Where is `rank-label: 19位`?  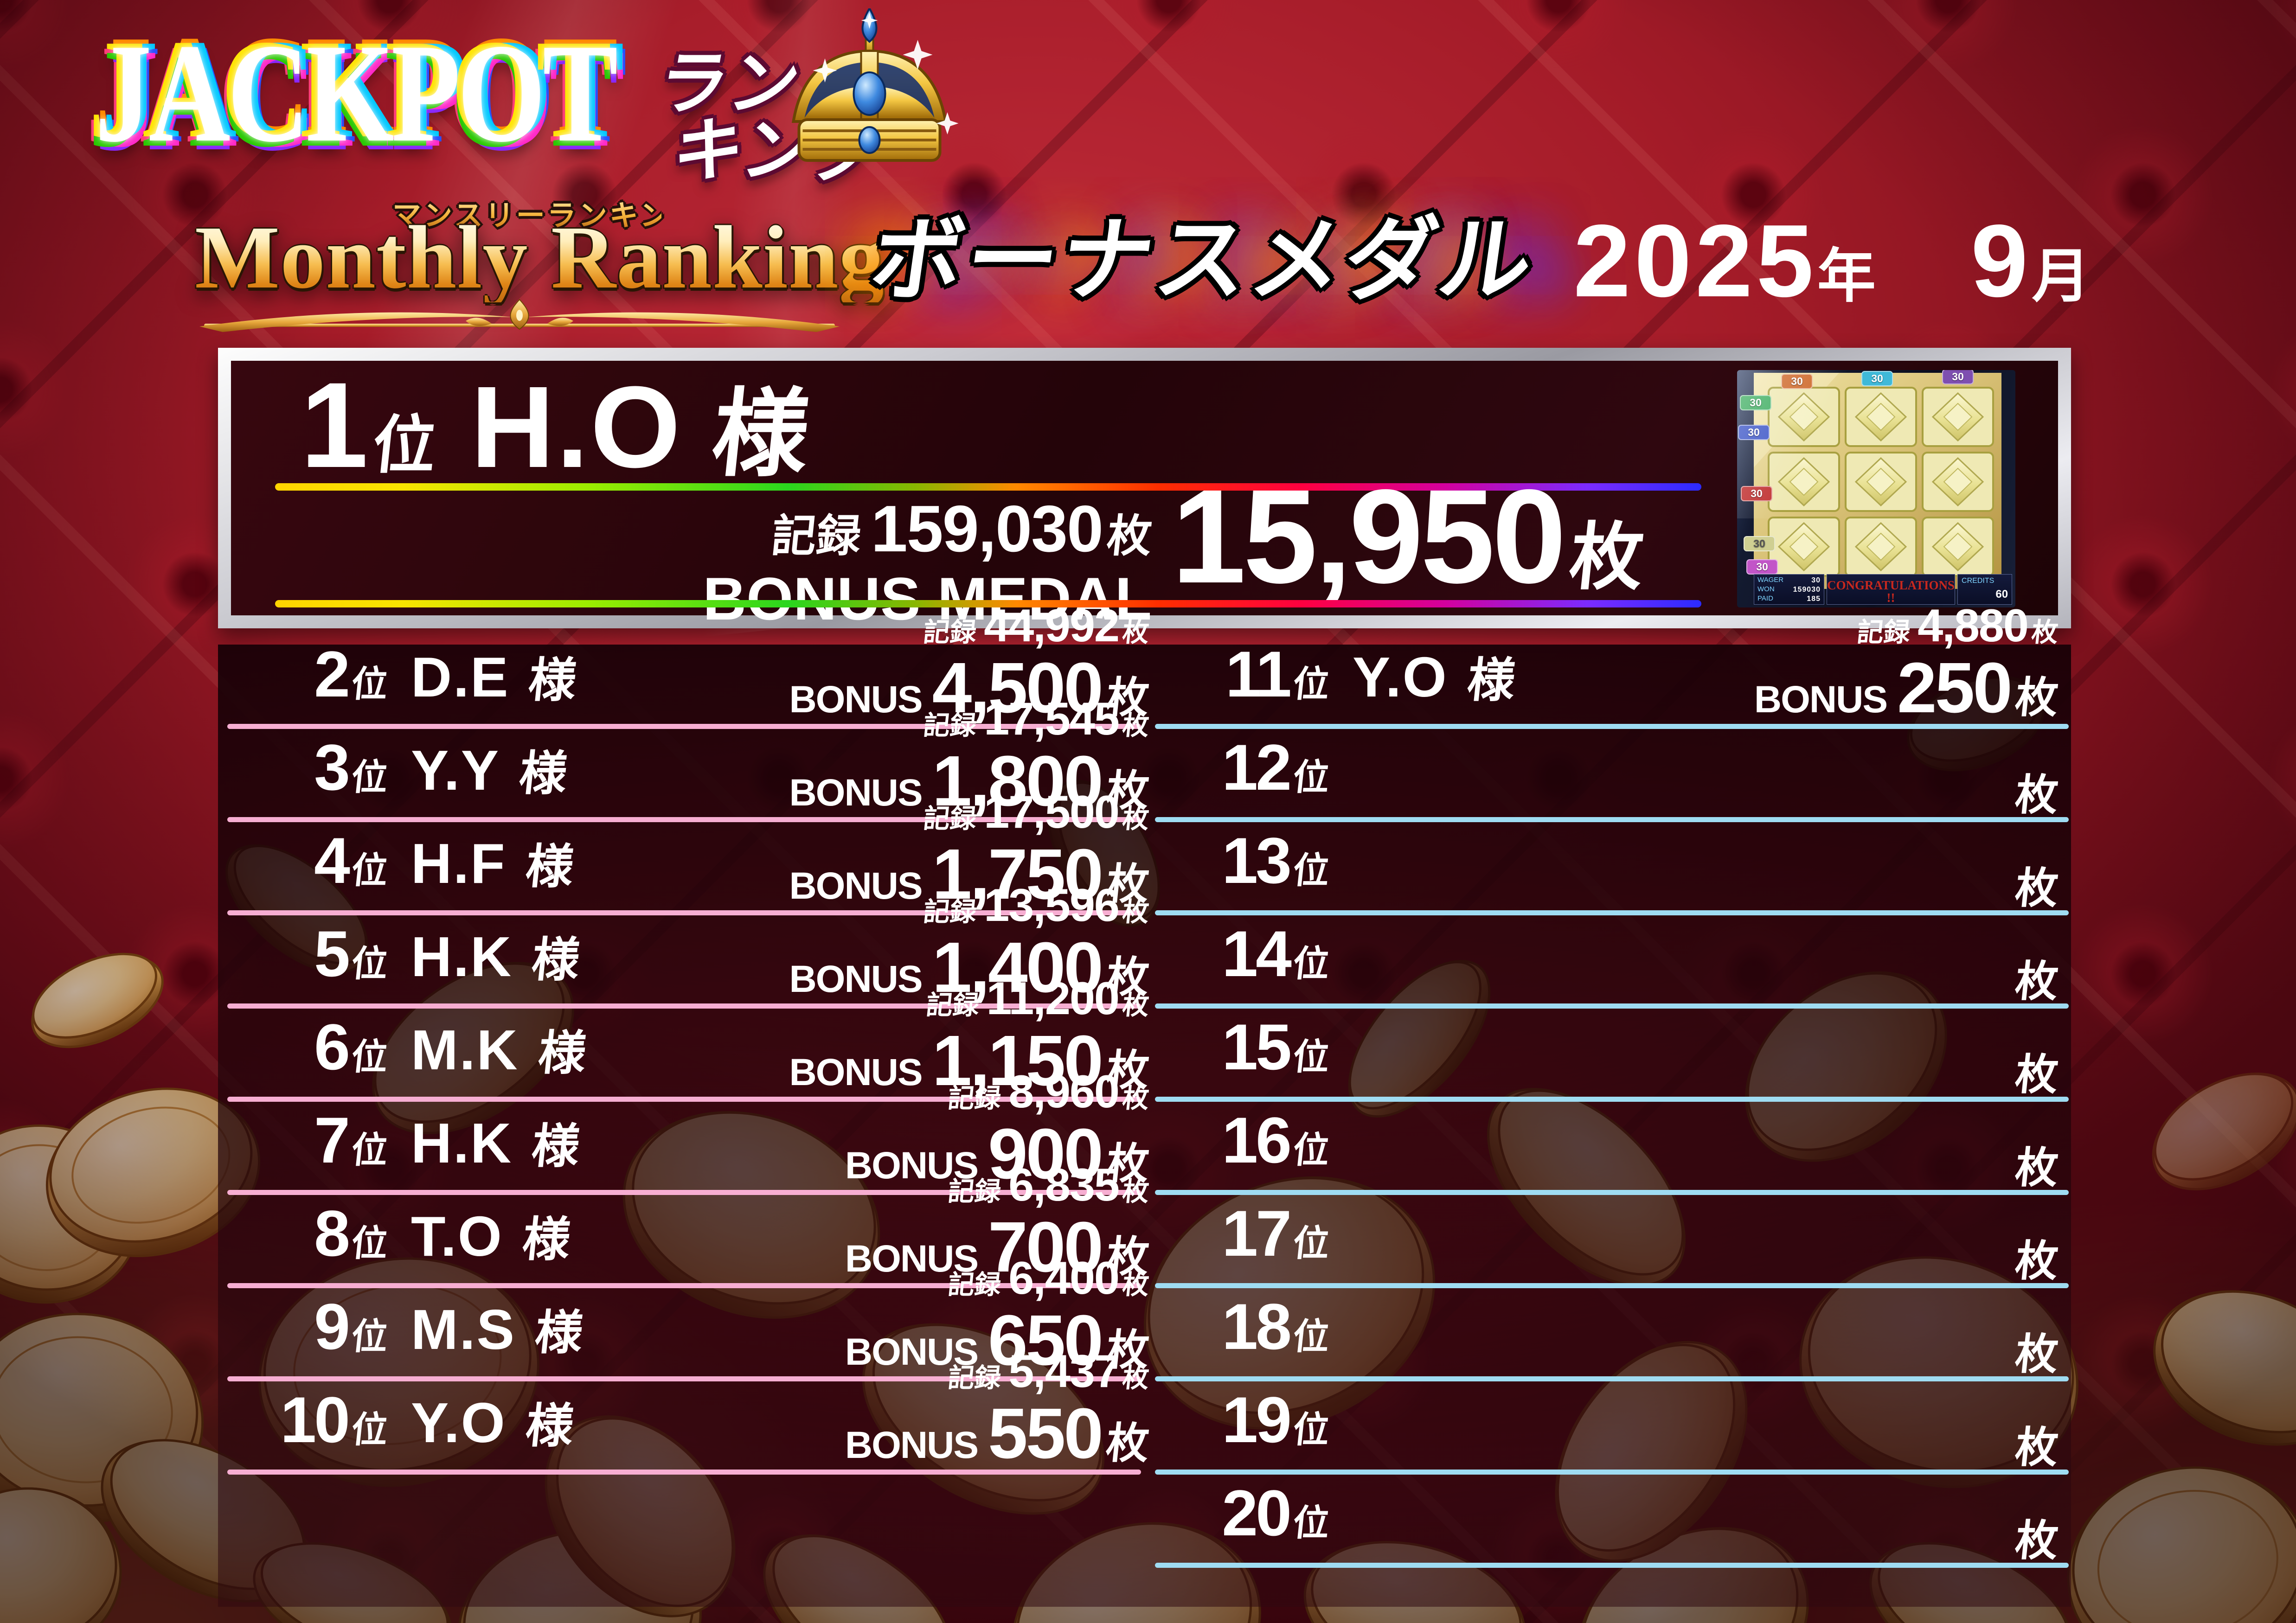 rank-label: 19位 is located at coordinates (1259, 1419).